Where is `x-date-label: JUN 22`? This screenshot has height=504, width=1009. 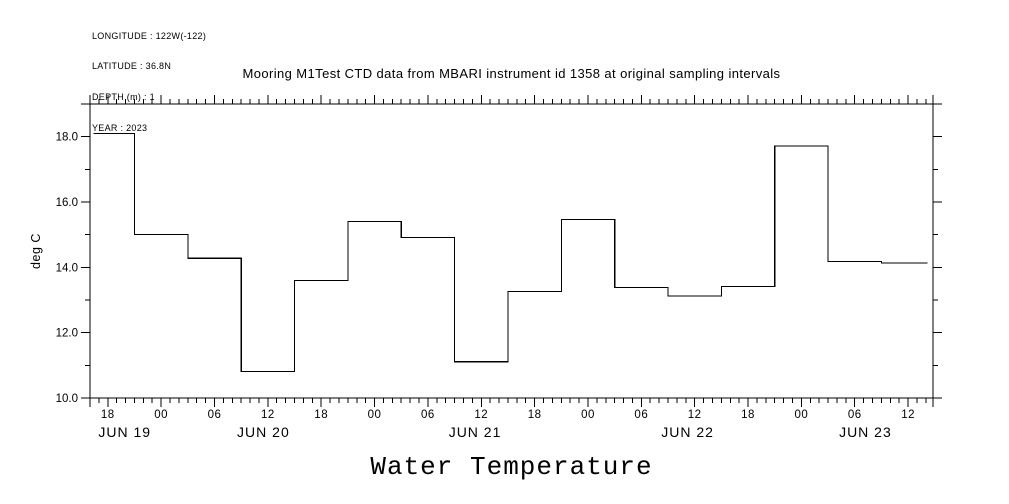 x-date-label: JUN 22 is located at coordinates (687, 432).